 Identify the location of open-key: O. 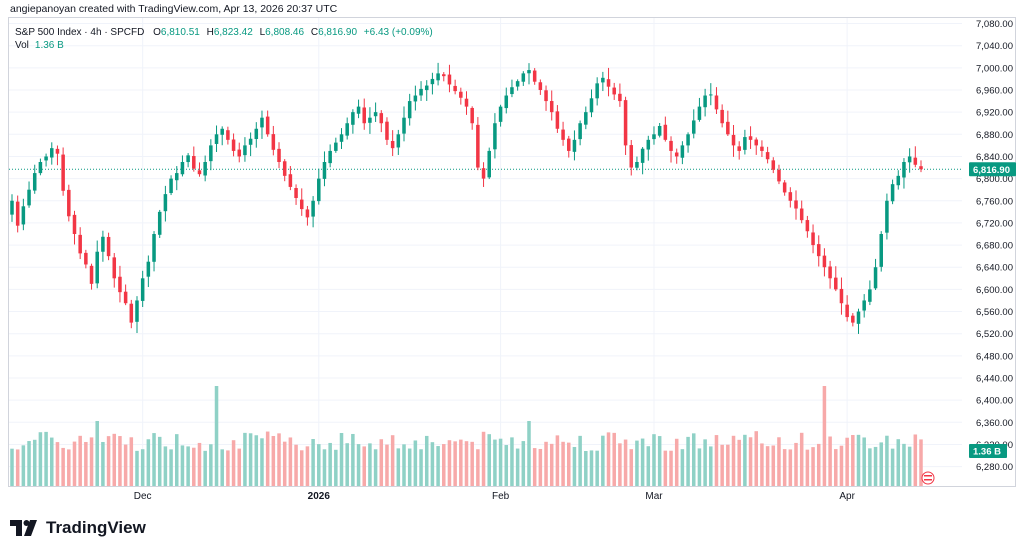
(157, 32).